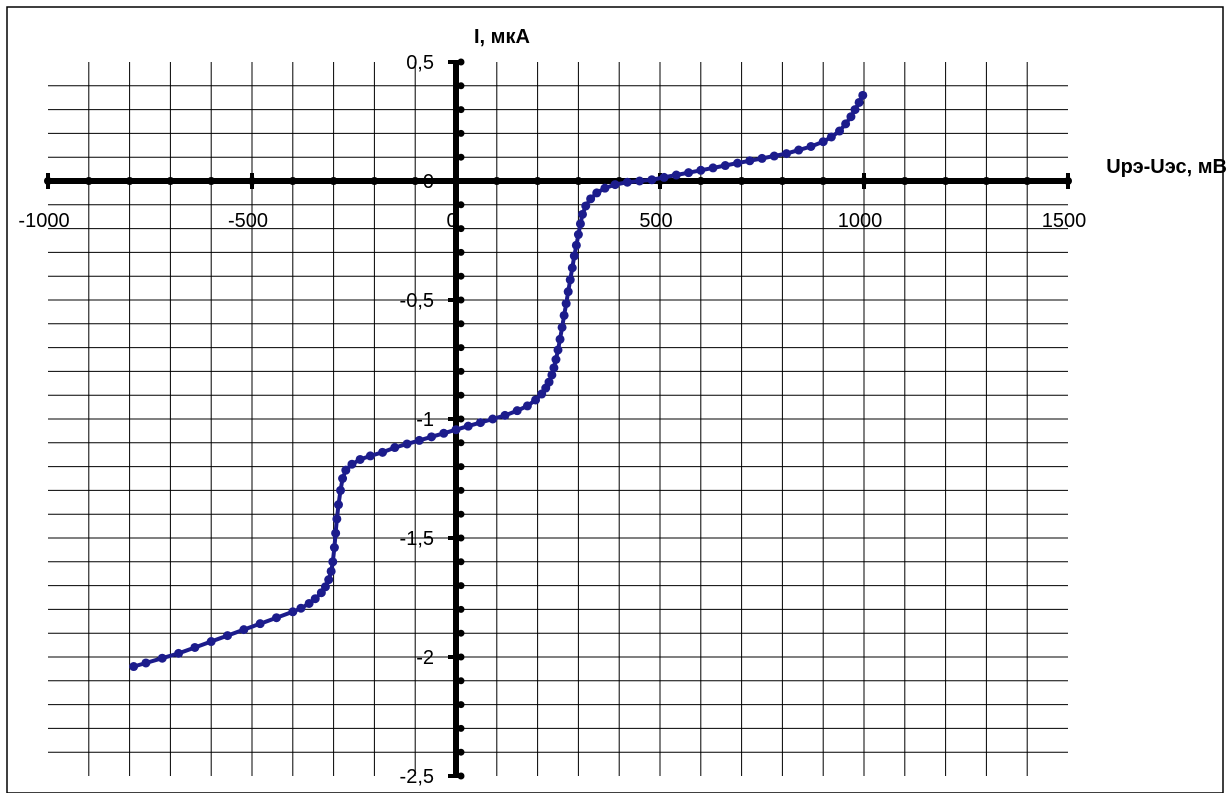  What do you see at coordinates (451, 221) in the screenshot?
I see `x-tick-label: 0` at bounding box center [451, 221].